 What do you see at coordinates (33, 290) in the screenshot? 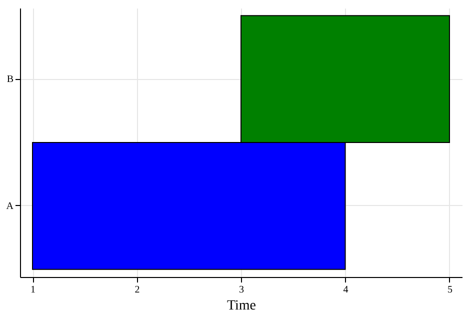
I see `x-tick-label: 1` at bounding box center [33, 290].